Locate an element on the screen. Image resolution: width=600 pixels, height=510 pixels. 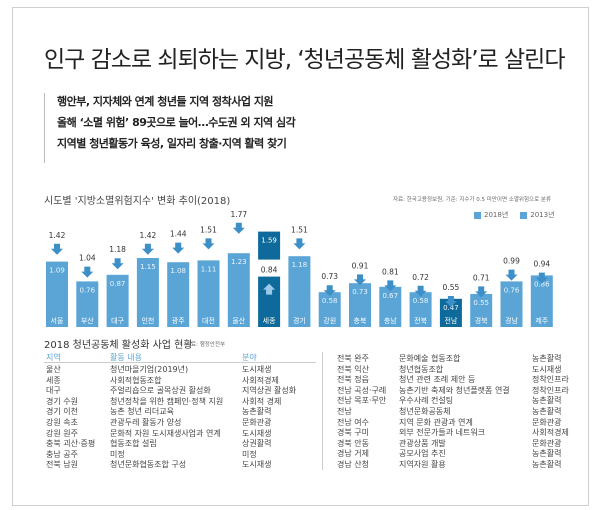
legend-item: 2018년 is located at coordinates (491, 215).